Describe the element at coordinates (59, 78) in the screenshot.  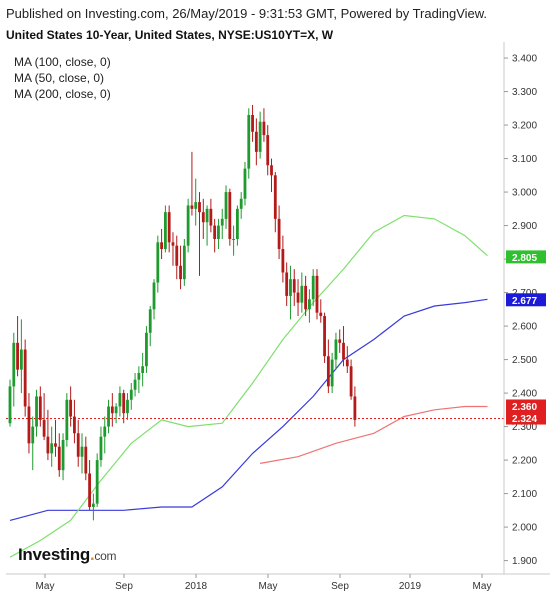
I see `indicator-ma-50: MA (50, close, 0)` at that location.